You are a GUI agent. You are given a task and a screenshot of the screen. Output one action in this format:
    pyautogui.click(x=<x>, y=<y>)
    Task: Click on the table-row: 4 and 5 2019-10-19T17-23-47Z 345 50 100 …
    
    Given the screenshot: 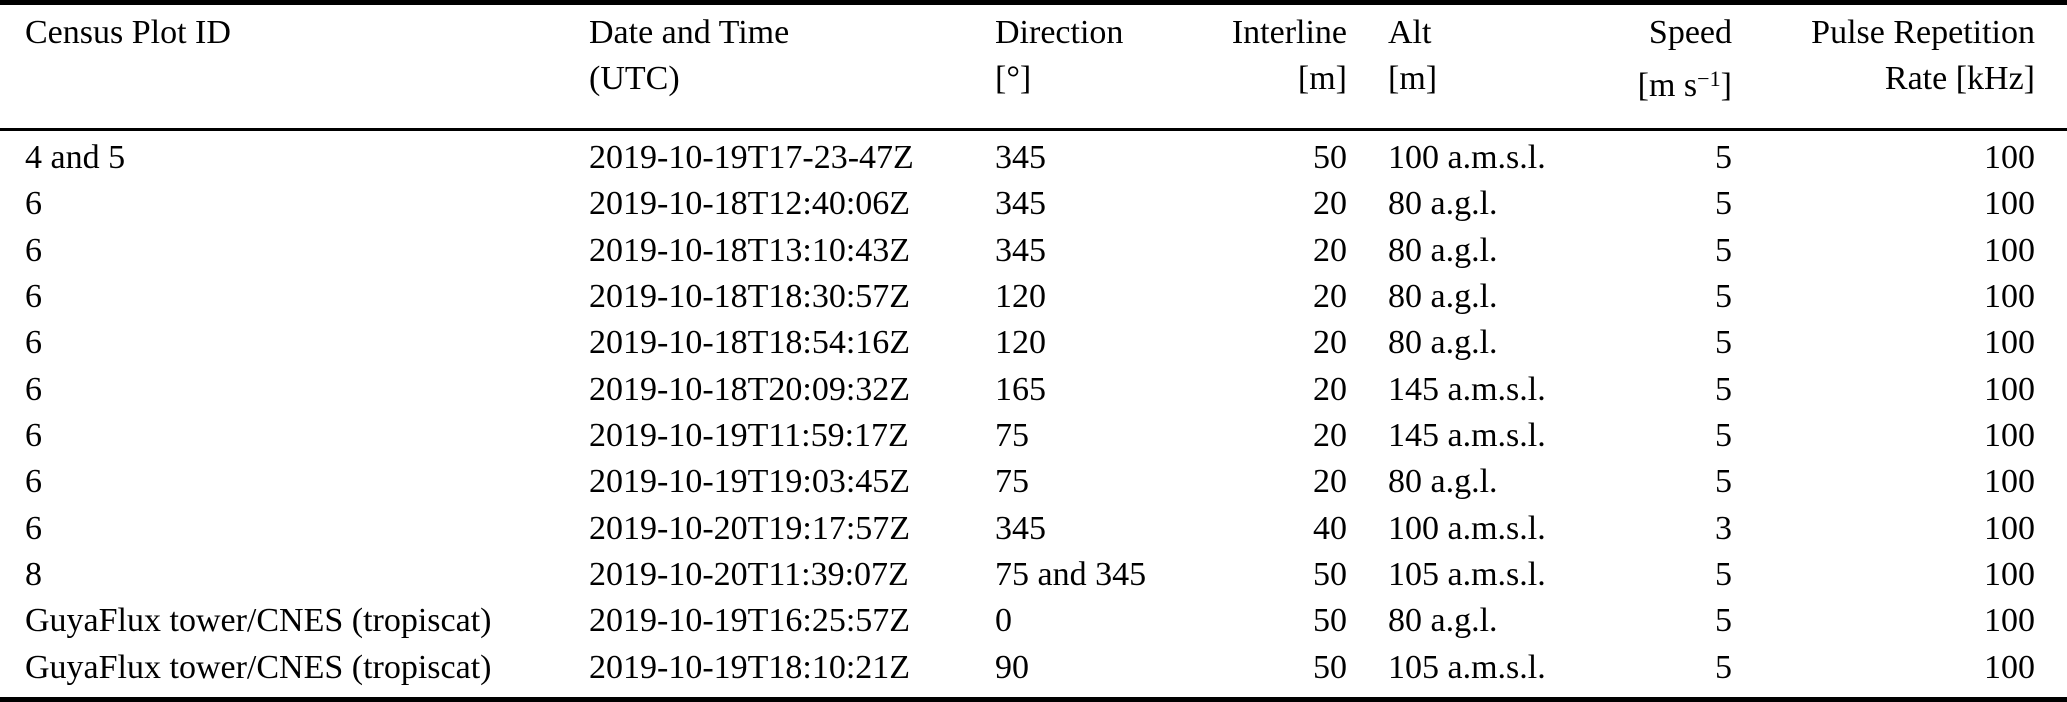 What is the action you would take?
    pyautogui.click(x=1033, y=158)
    